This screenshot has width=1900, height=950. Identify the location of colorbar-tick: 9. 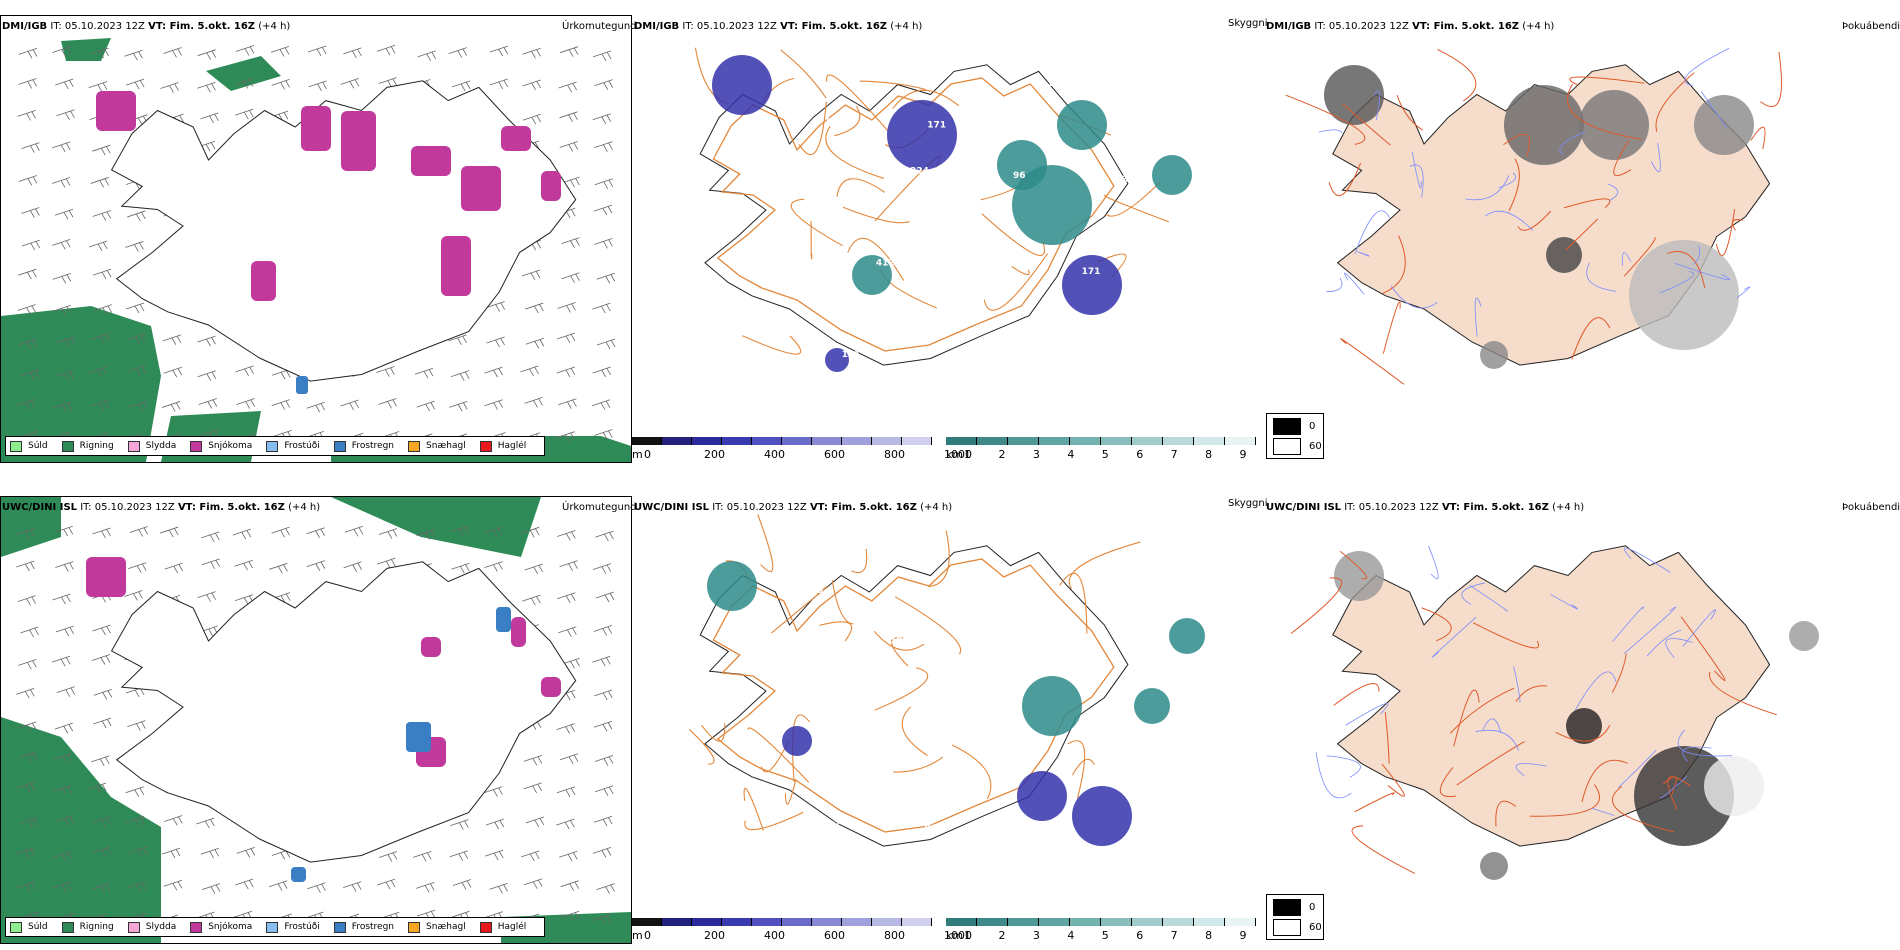
(1243, 935).